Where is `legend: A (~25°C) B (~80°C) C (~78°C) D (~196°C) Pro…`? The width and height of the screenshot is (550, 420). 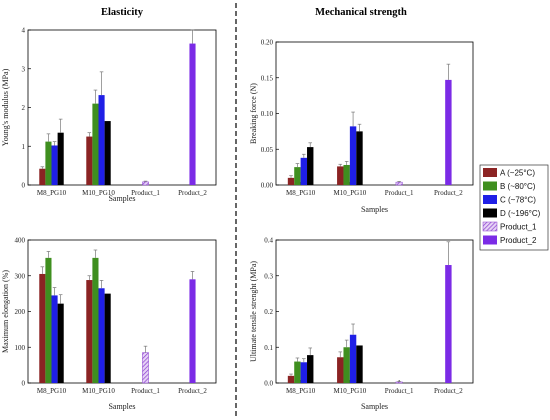
legend: A (~25°C) B (~80°C) C (~78°C) D (~196°C) Pro… is located at coordinates (514, 207).